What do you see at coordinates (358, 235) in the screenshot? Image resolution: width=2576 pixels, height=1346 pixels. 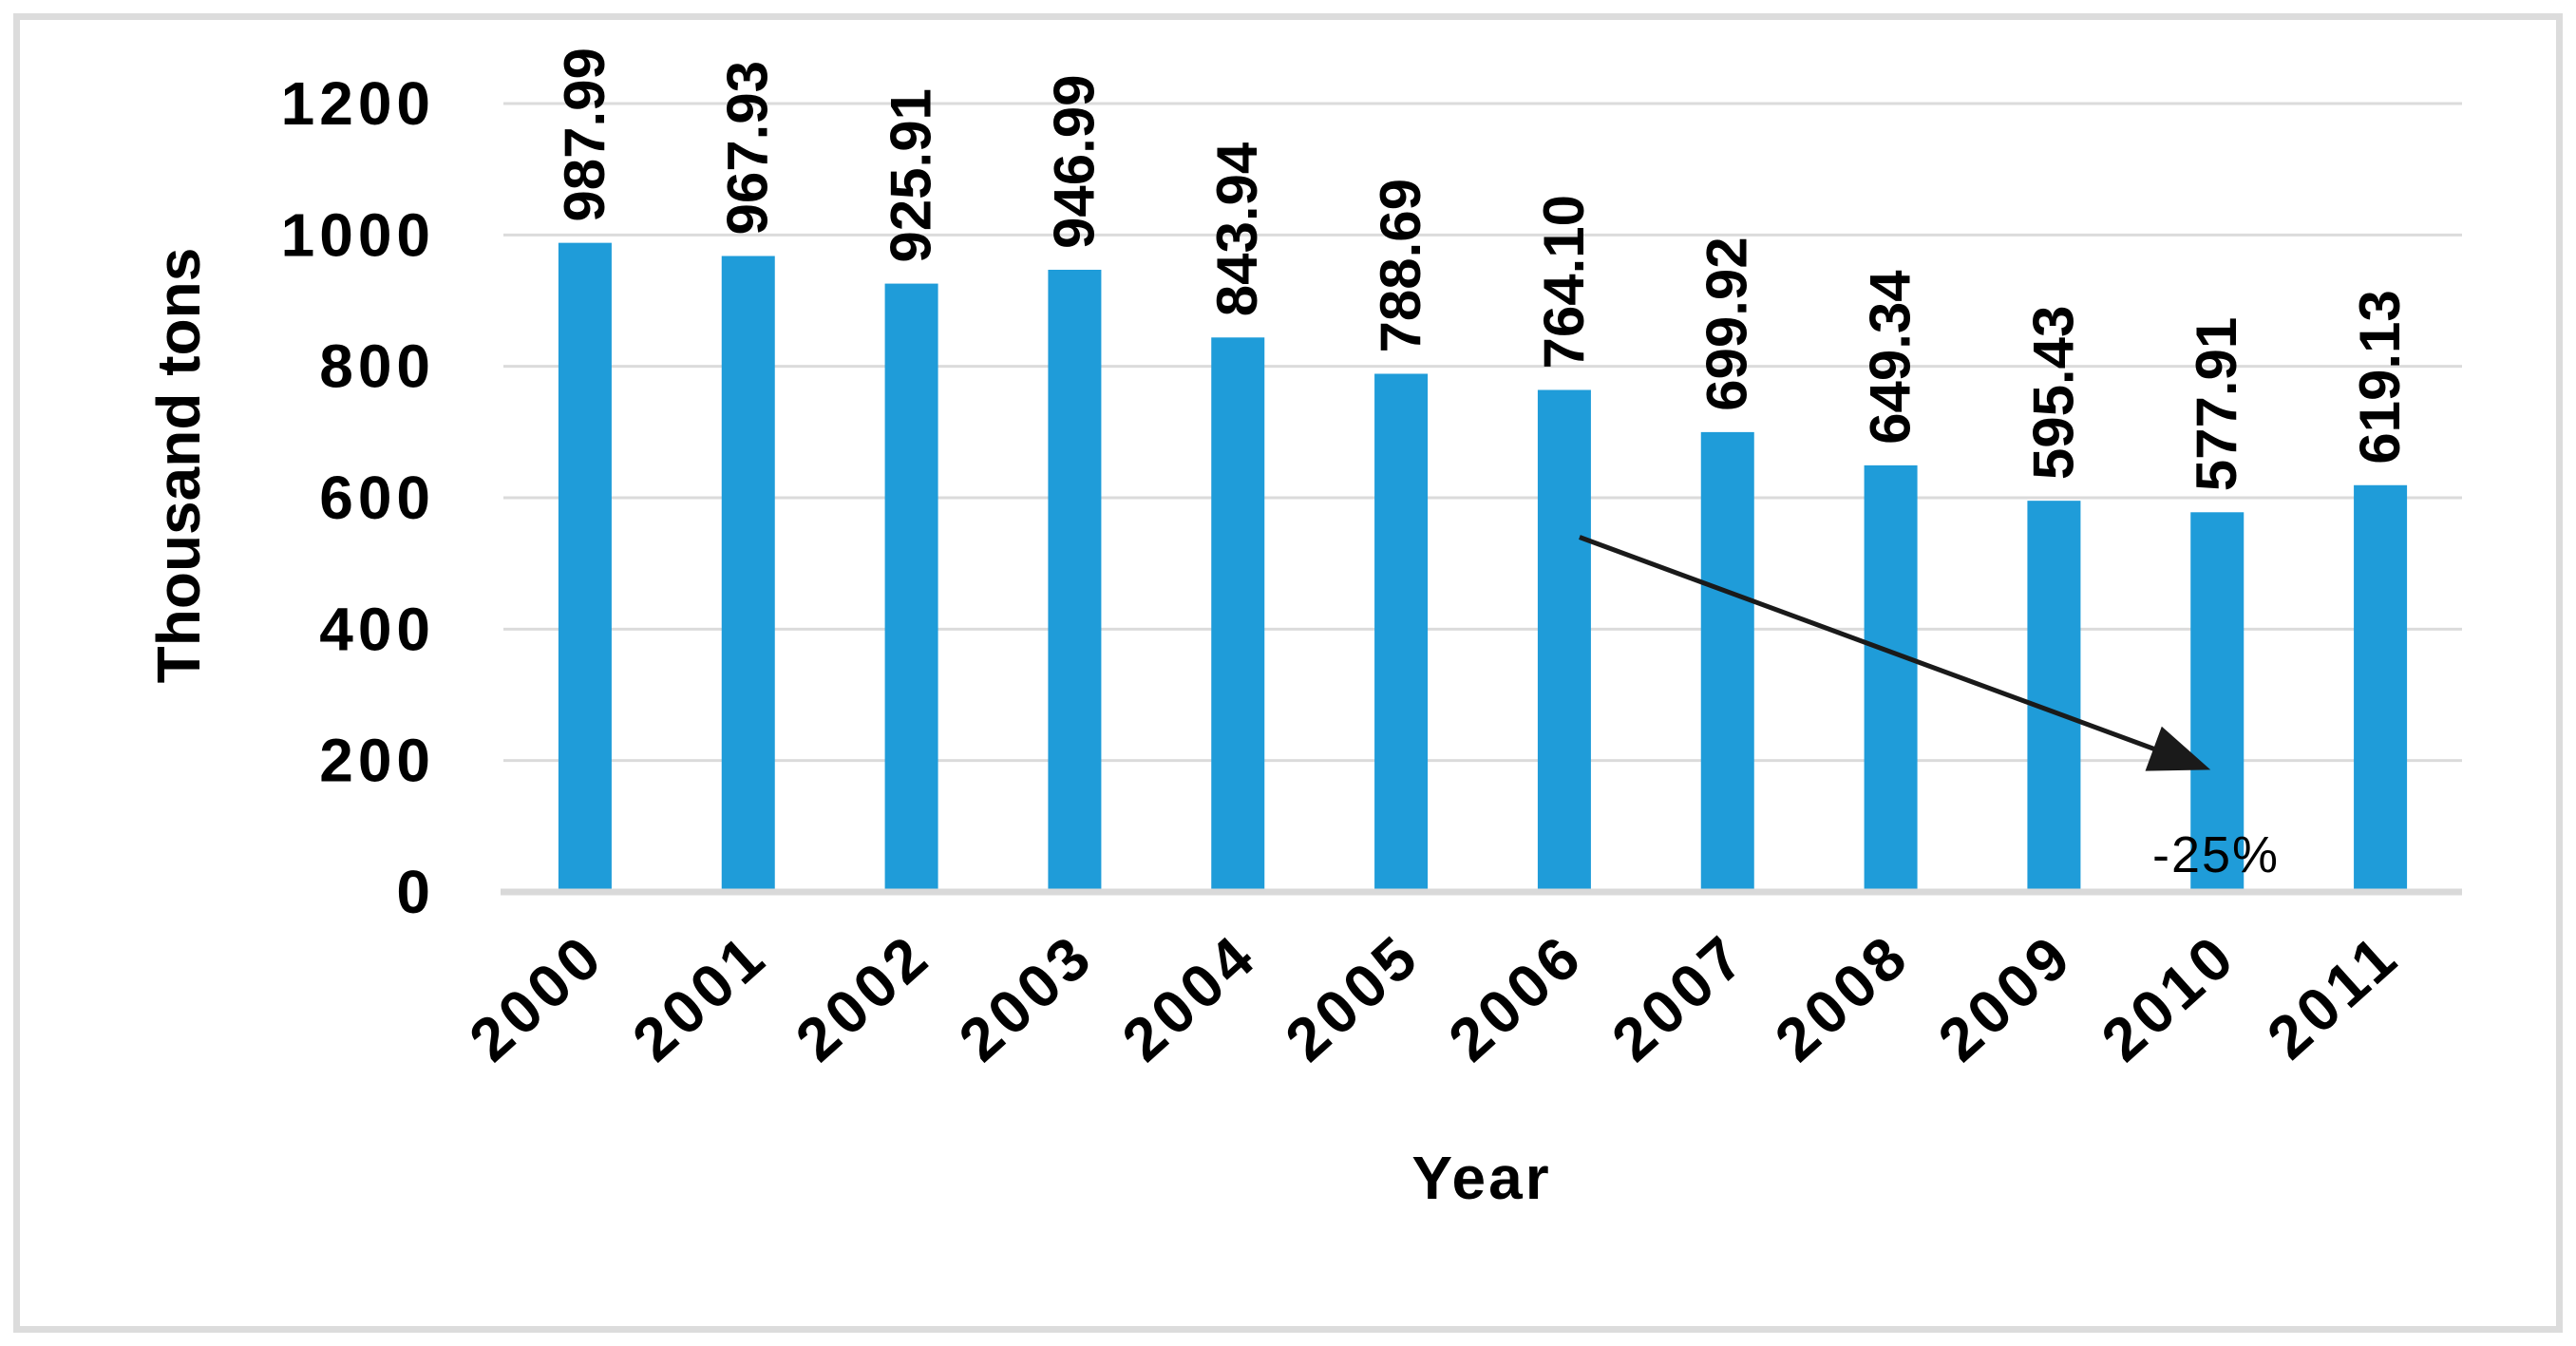 I see `y-tick-label: 1000` at bounding box center [358, 235].